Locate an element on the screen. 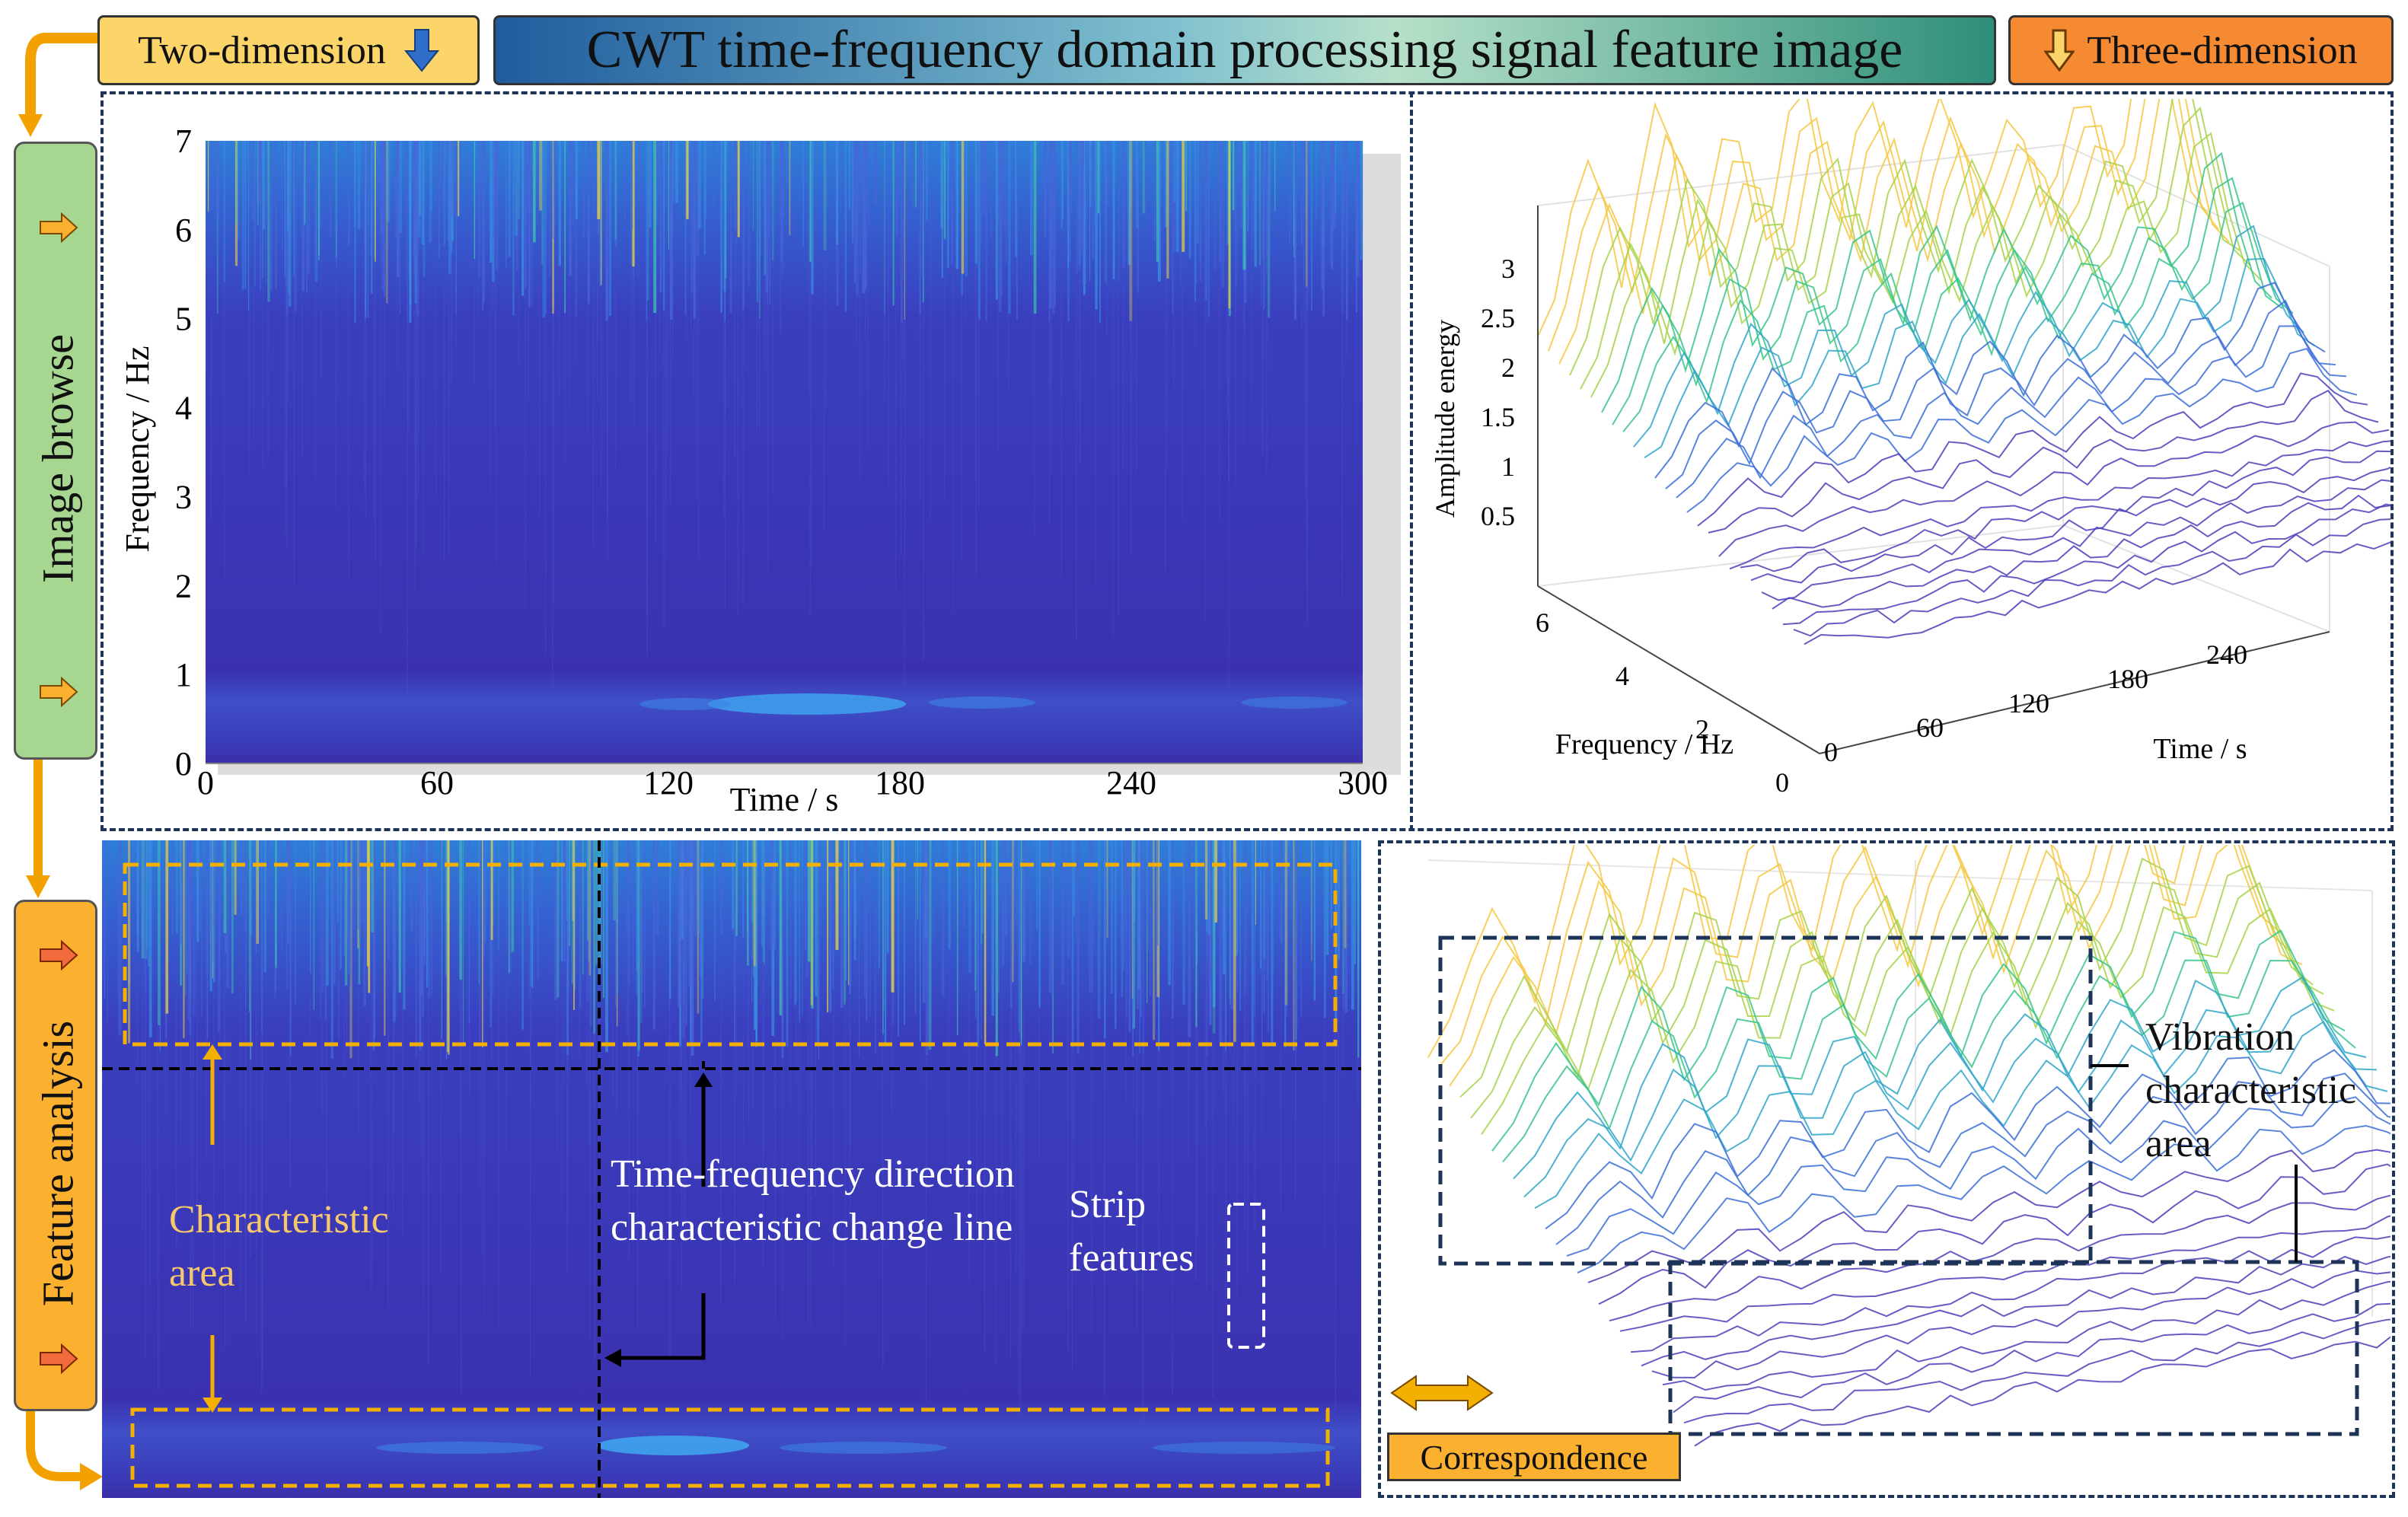  frequency-tick-labels: 6 4 2 0 is located at coordinates (1662, 703).